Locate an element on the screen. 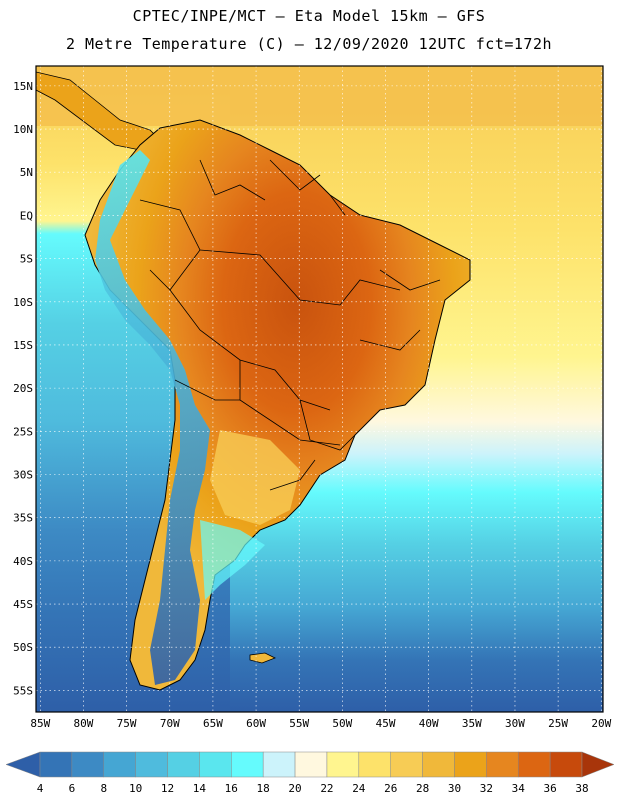  caribbean-warm-band is located at coordinates (319, 96).